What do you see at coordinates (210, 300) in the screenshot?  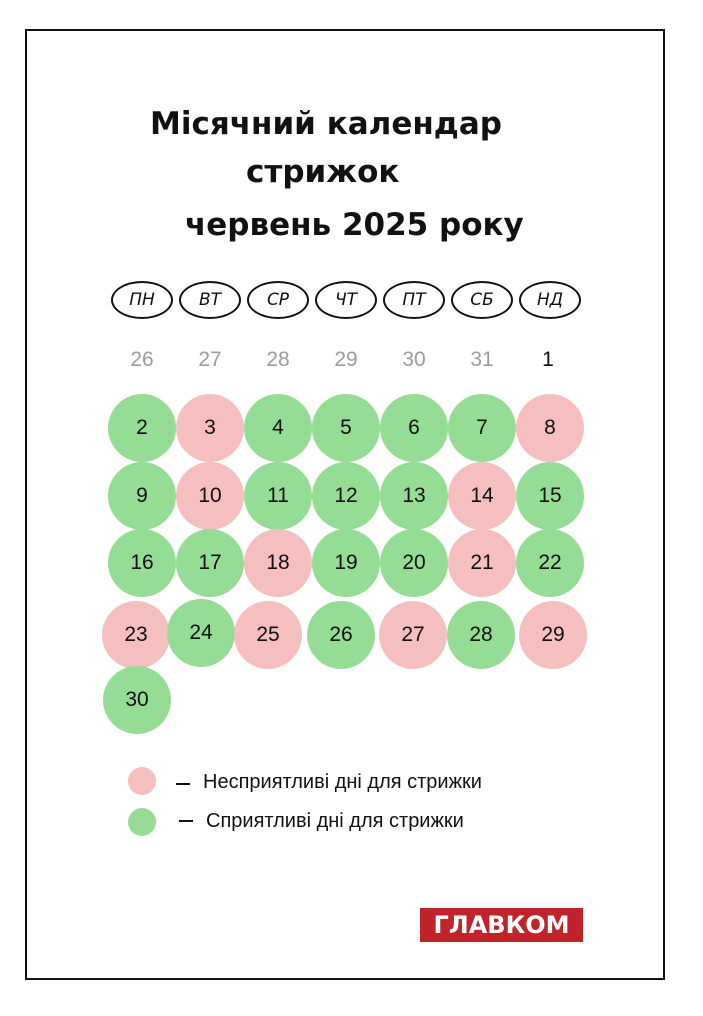 I see `weekday-2: ВТ` at bounding box center [210, 300].